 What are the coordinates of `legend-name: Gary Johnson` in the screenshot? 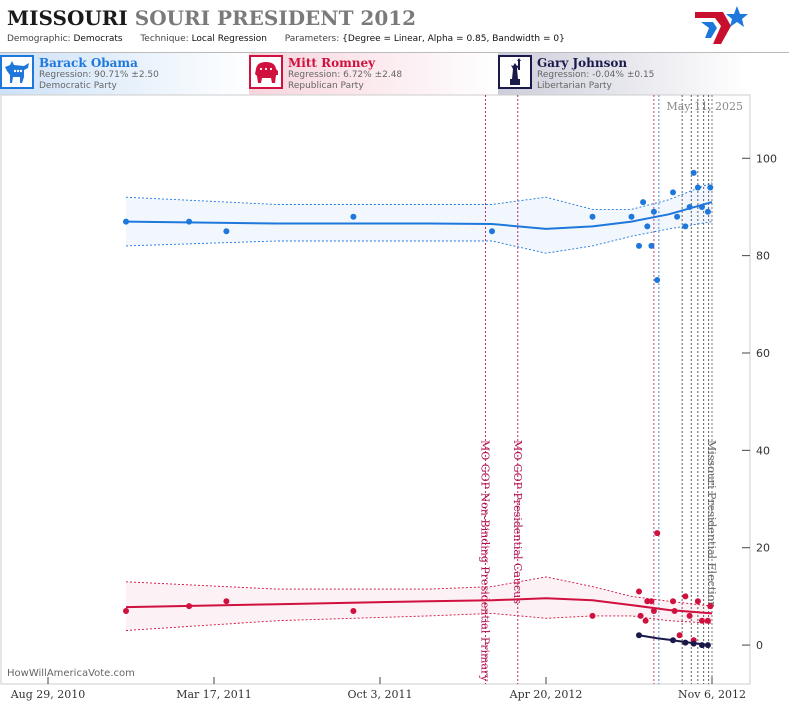 It's located at (582, 63).